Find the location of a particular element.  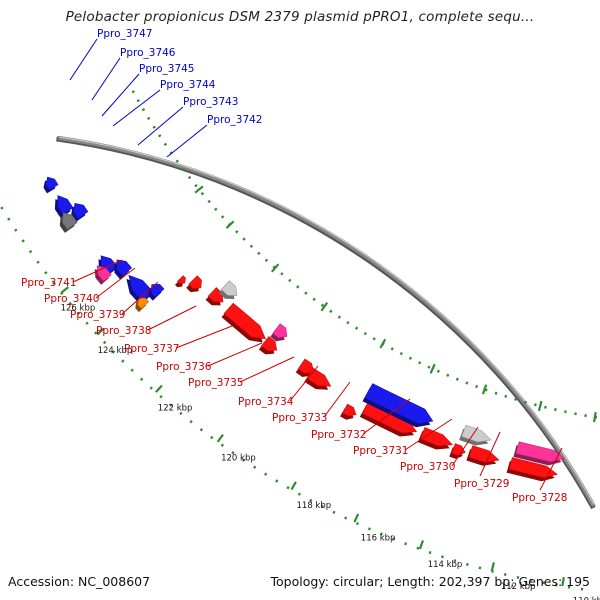

reverse-gene-label: Ppro_3738 is located at coordinates (123, 331).